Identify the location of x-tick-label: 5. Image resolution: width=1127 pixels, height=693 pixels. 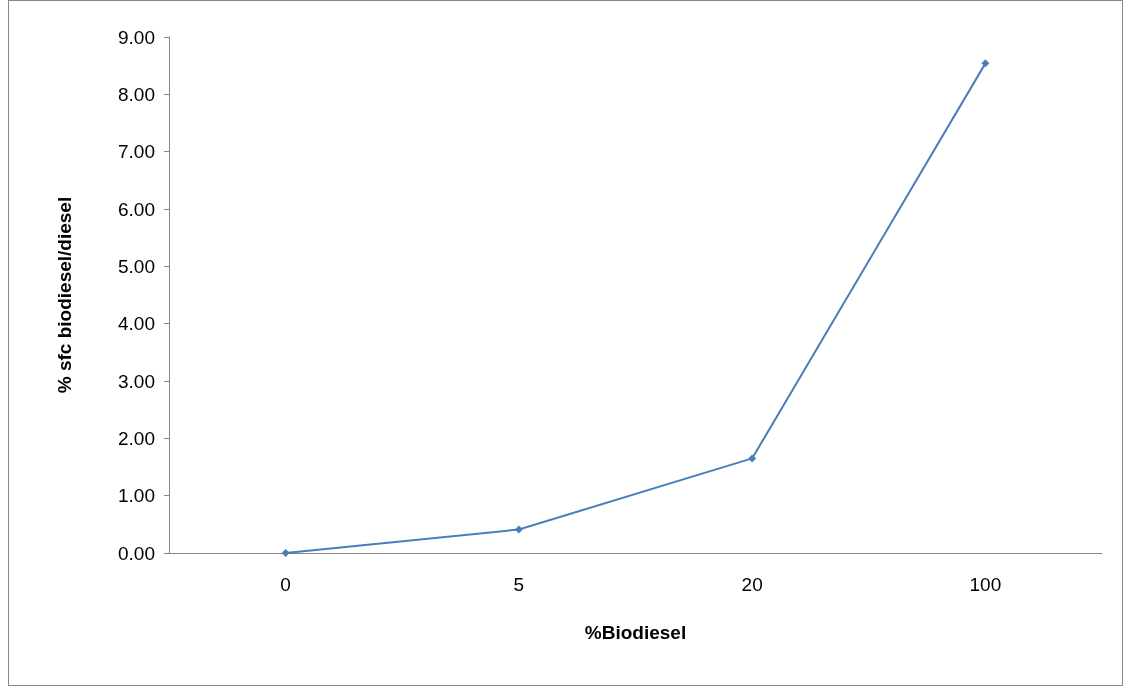
(519, 584).